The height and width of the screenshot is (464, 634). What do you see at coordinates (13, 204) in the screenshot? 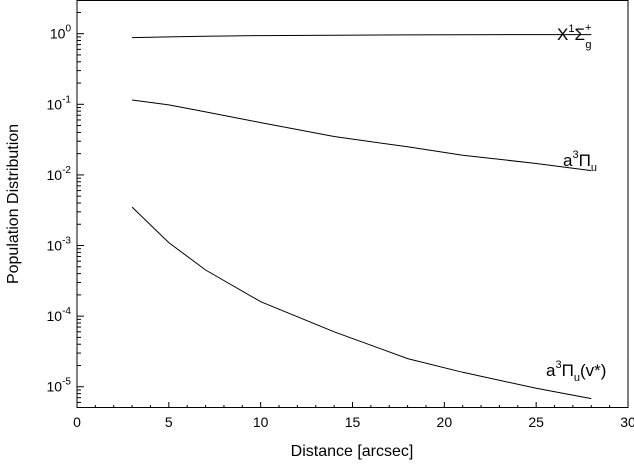
I see `y-axis-title: Population Distribution` at bounding box center [13, 204].